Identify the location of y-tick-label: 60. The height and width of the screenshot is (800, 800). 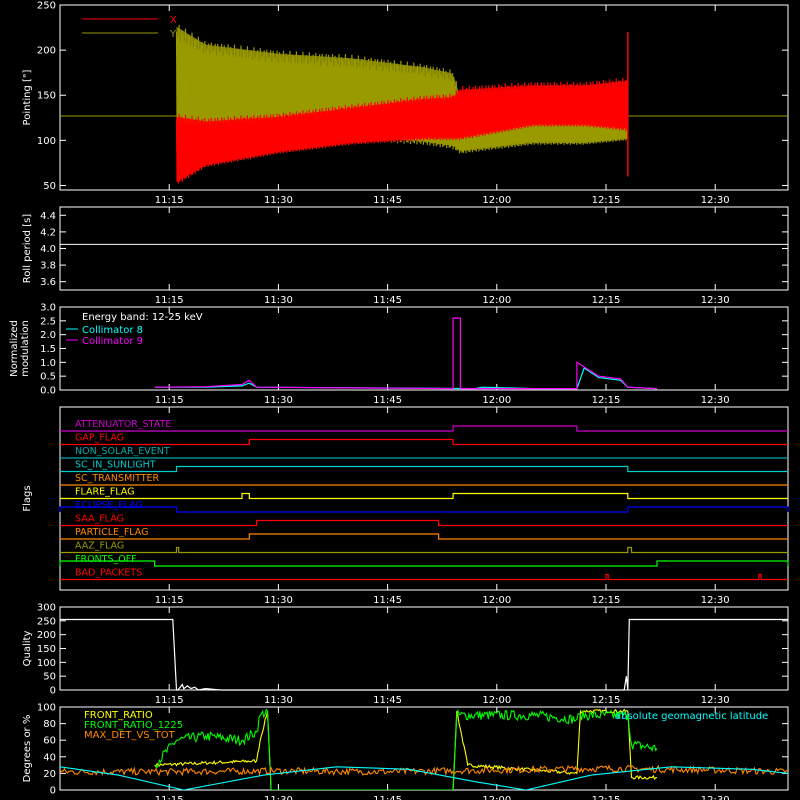
(49, 741).